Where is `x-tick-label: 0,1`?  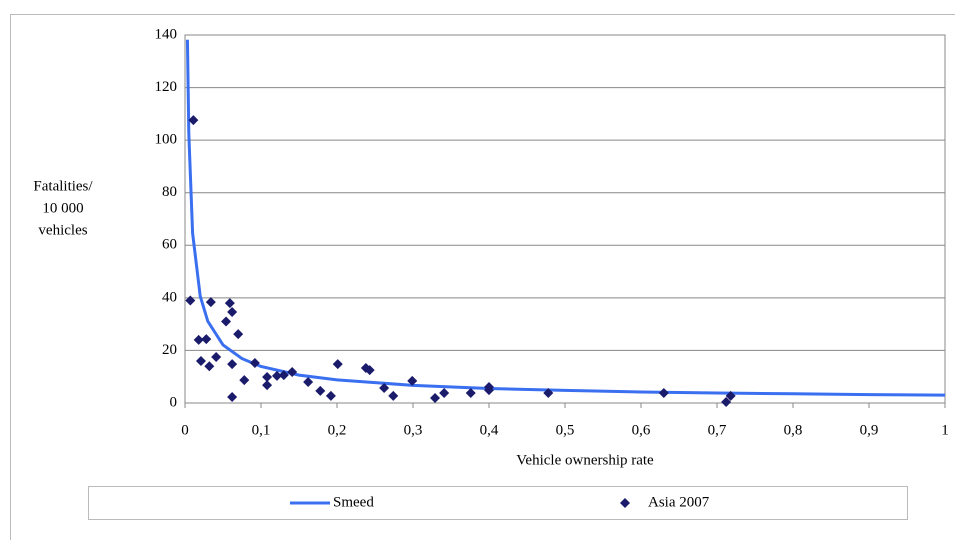
x-tick-label: 0,1 is located at coordinates (261, 430).